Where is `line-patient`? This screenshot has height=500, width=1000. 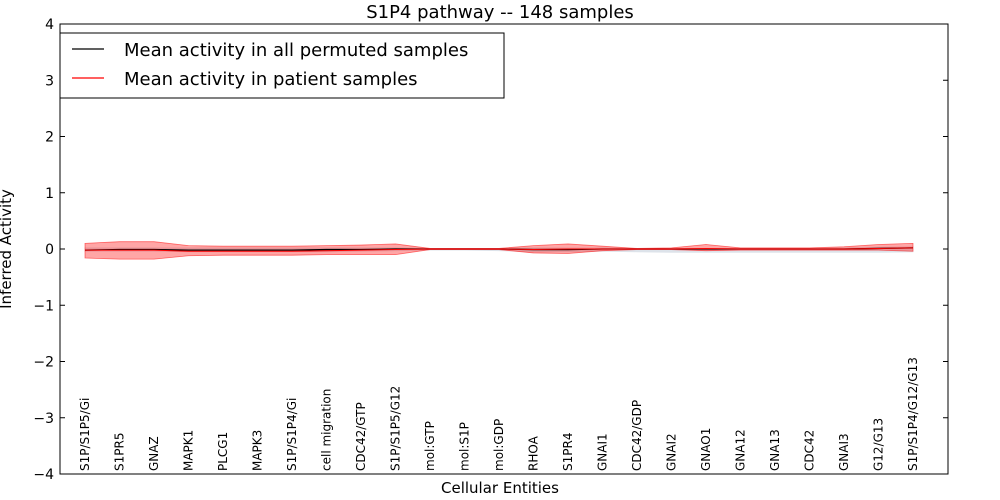
line-patient is located at coordinates (499, 249).